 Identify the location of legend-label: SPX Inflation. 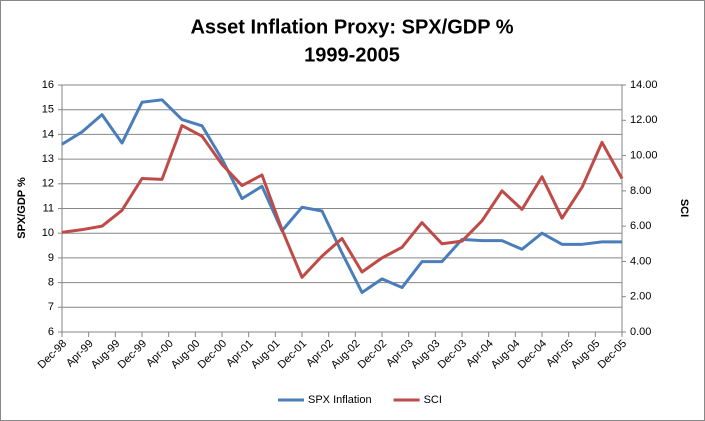
(340, 400).